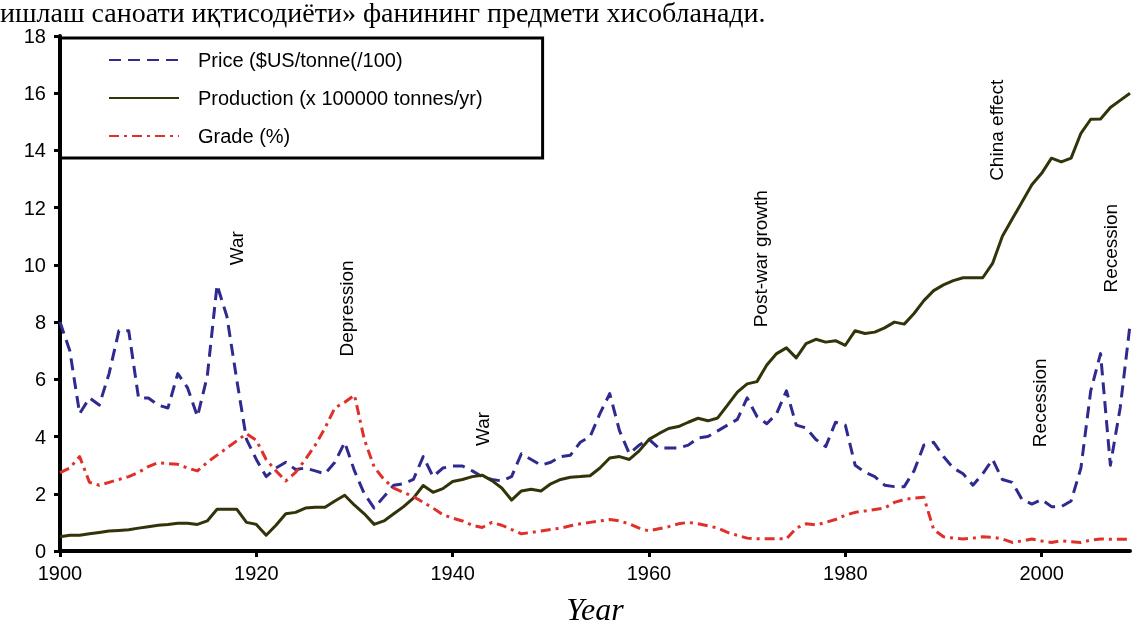 The width and height of the screenshot is (1132, 630). I want to click on legend-label: Production (x 100000 tonnes/yr), so click(340, 98).